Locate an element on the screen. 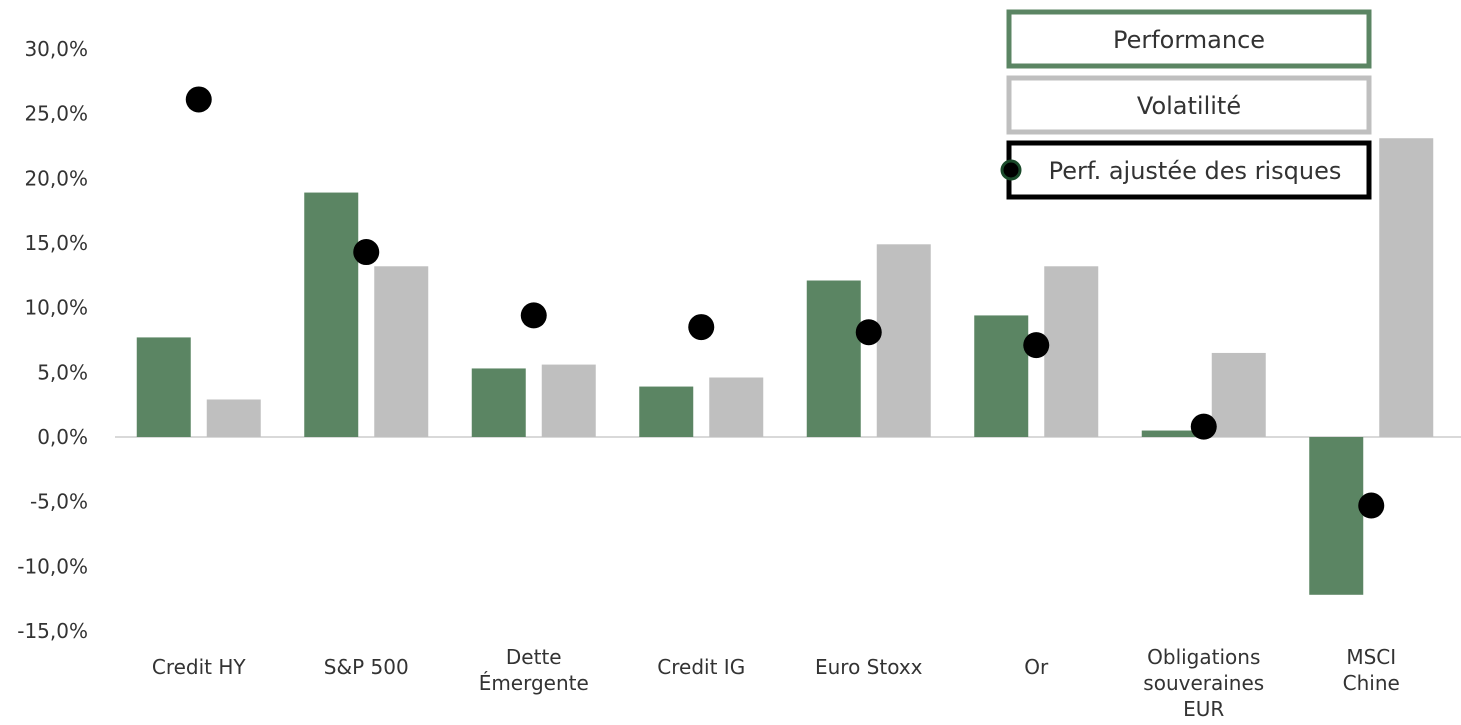  x-tick-label: Dette Émergente is located at coordinates (534, 670).